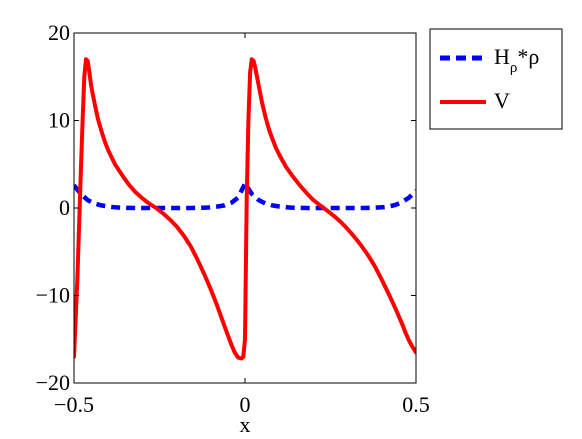  I want to click on series-line-h-rho, so click(245, 196).